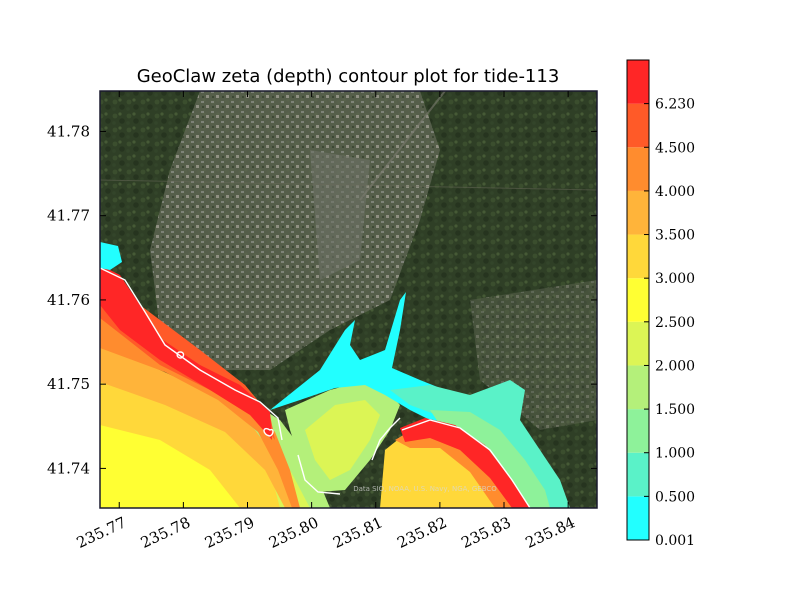 This screenshot has width=800, height=600. What do you see at coordinates (357, 532) in the screenshot?
I see `x-tick-label: 235.81` at bounding box center [357, 532].